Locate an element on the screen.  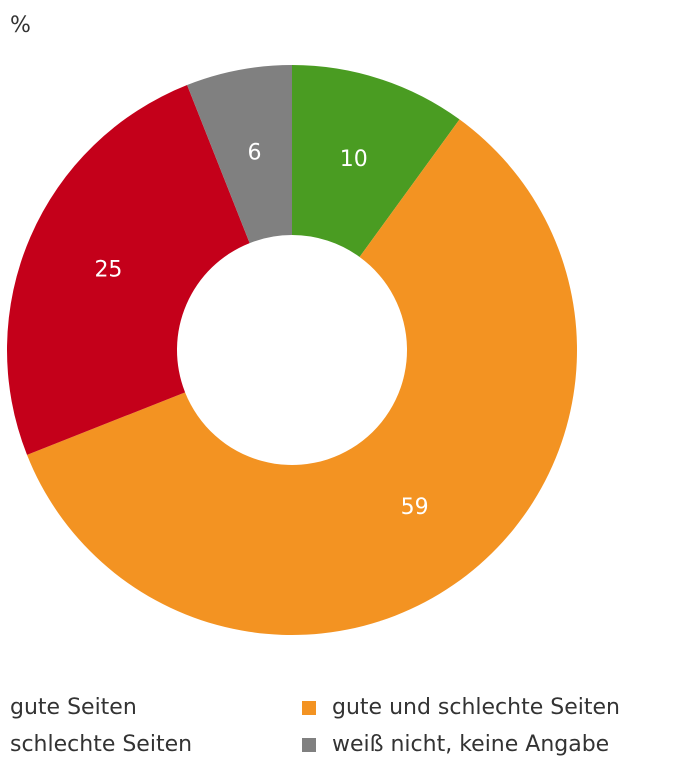
legend-label: schlechte Seiten is located at coordinates (101, 744).